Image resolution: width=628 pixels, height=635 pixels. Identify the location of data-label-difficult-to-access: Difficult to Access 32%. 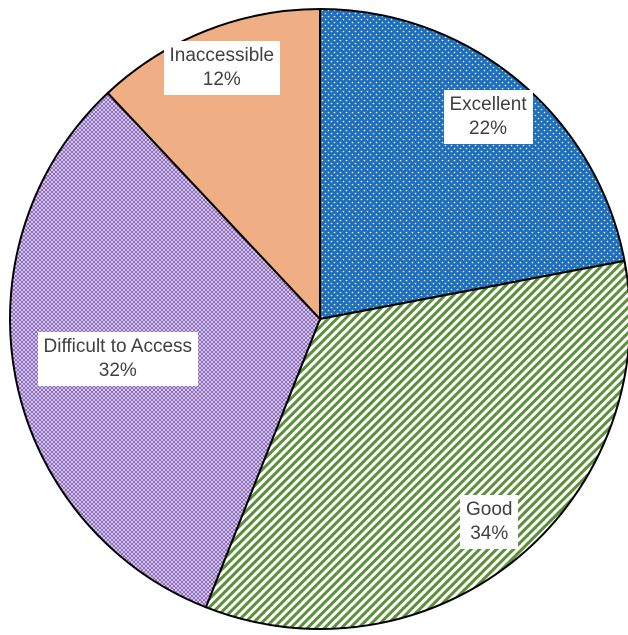
(118, 359).